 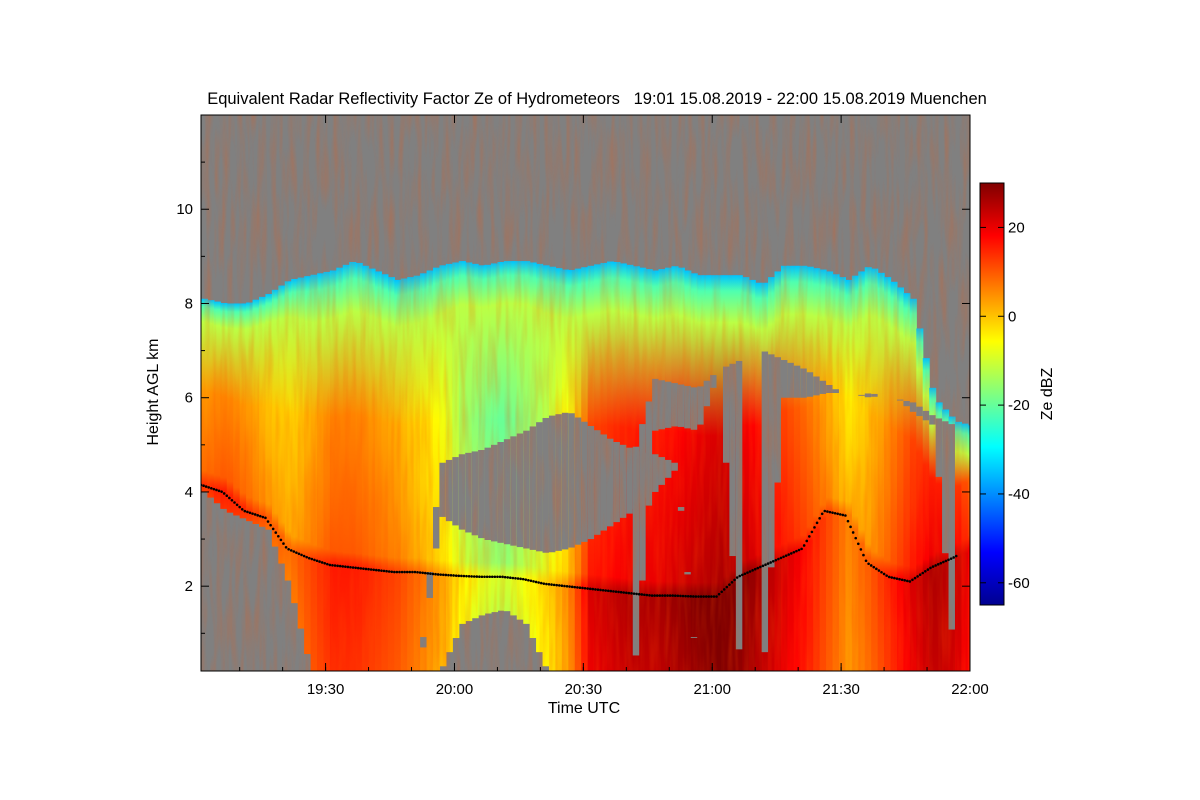 I want to click on colorbar: -60 -40 -20 0 20 Ze dBZ, so click(x=1017, y=394).